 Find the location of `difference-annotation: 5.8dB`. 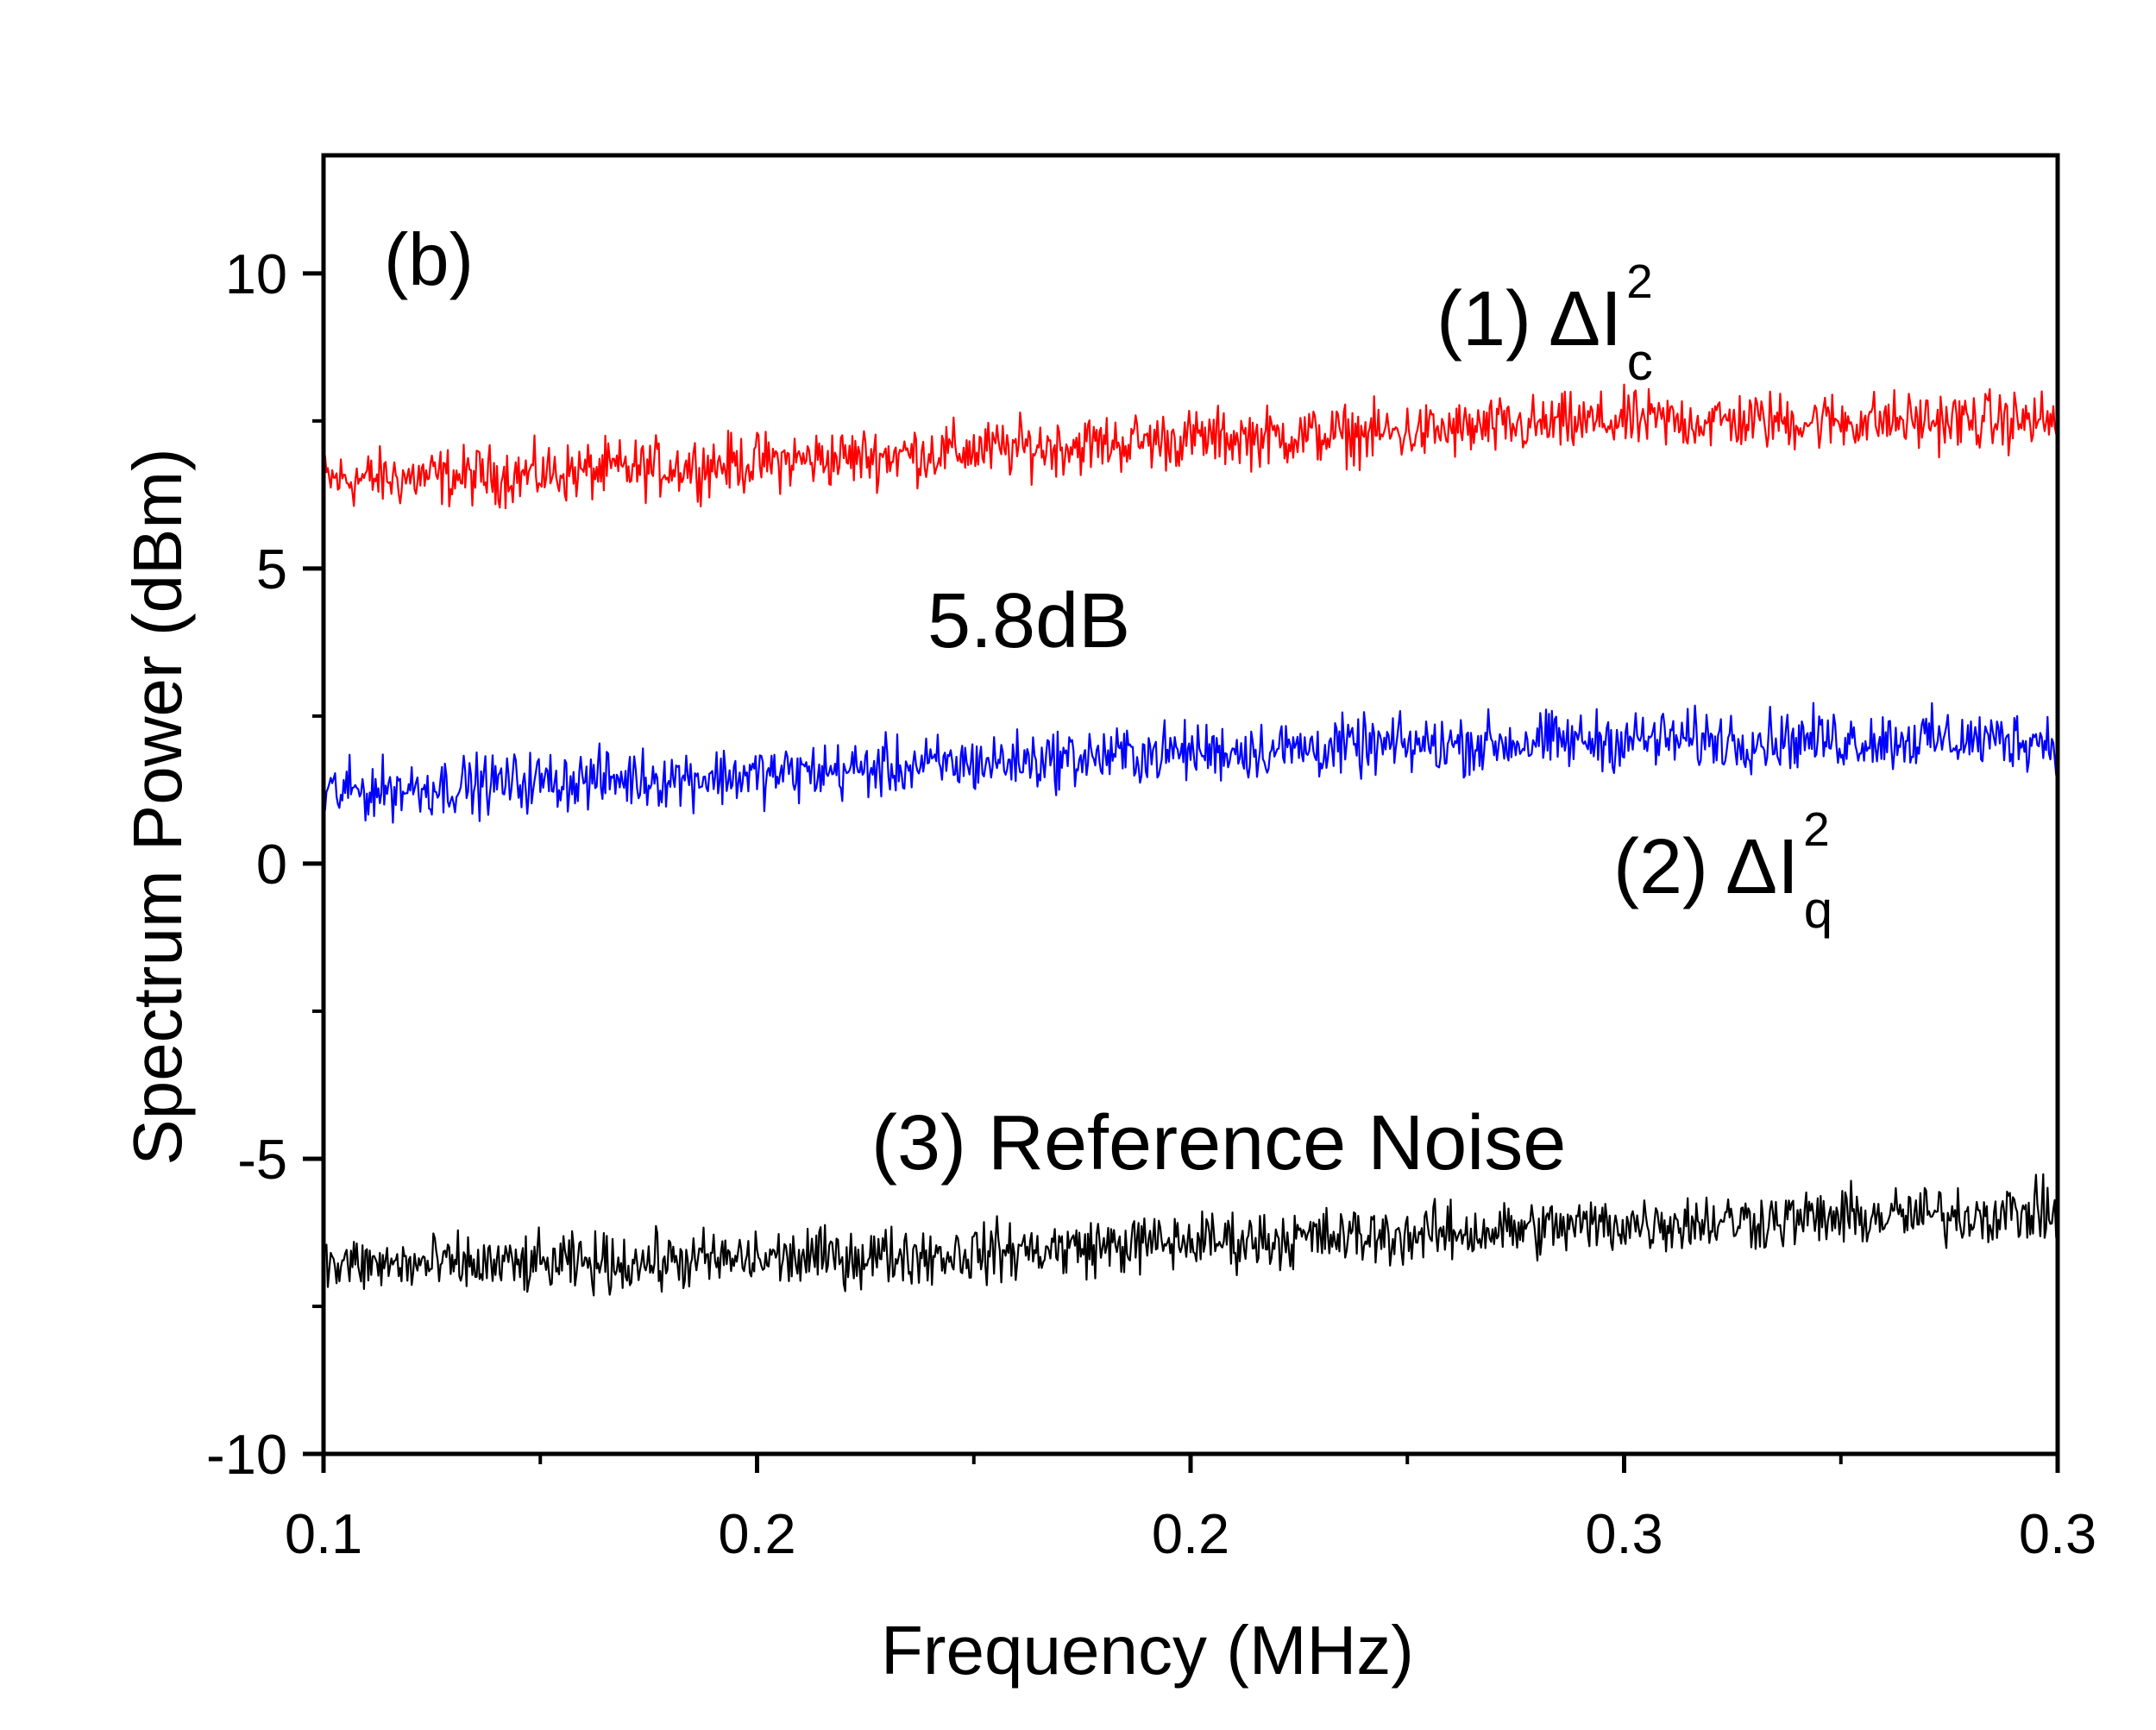

difference-annotation: 5.8dB is located at coordinates (1028, 621).